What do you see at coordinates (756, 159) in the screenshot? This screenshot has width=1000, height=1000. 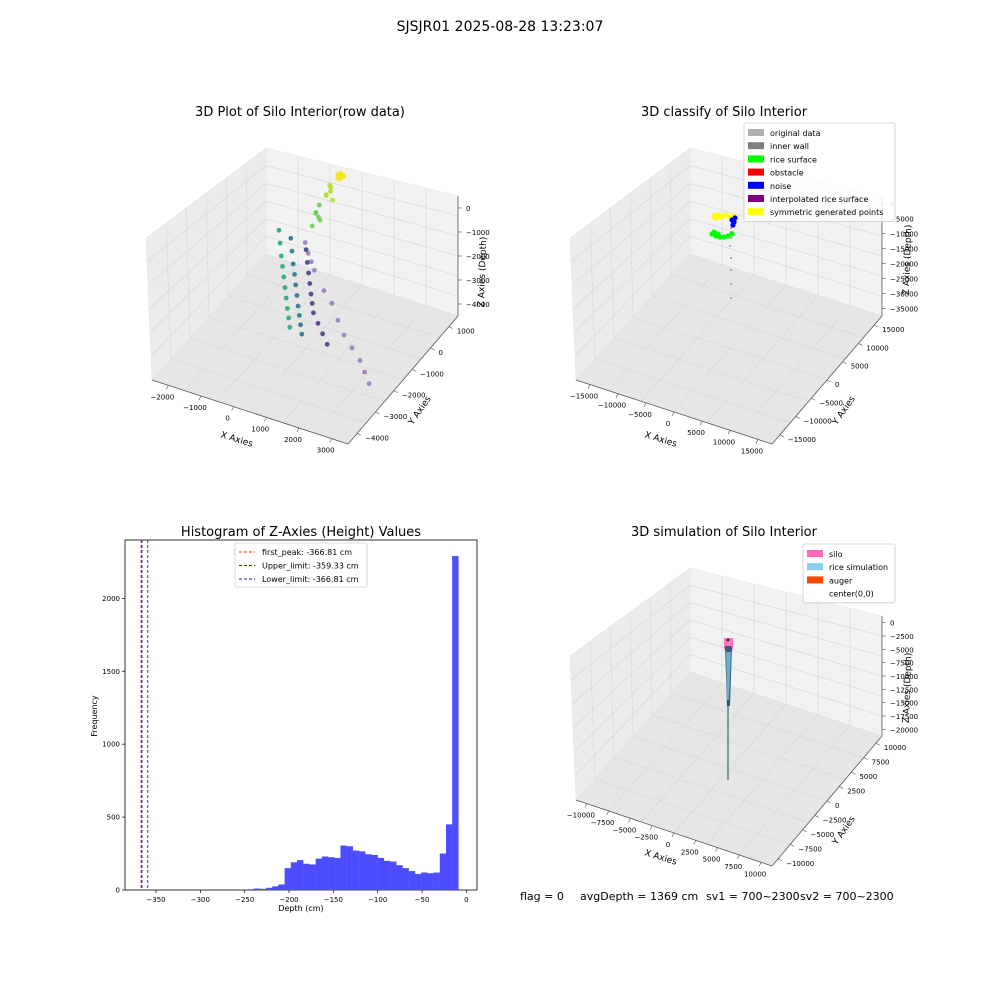 I see `legend-swatch` at bounding box center [756, 159].